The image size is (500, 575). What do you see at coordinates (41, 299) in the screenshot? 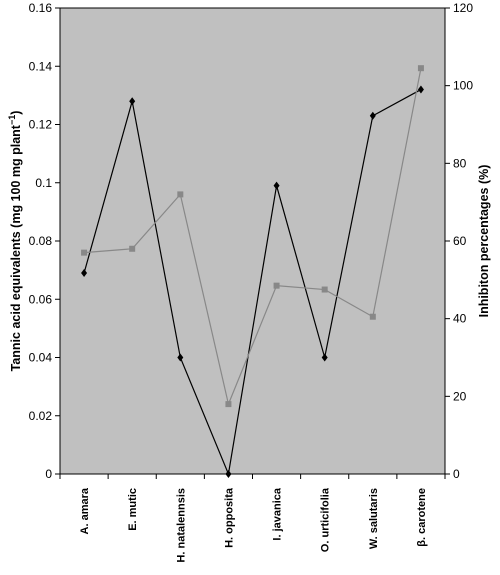
I see `left-tick-label: 0.06` at bounding box center [41, 299].